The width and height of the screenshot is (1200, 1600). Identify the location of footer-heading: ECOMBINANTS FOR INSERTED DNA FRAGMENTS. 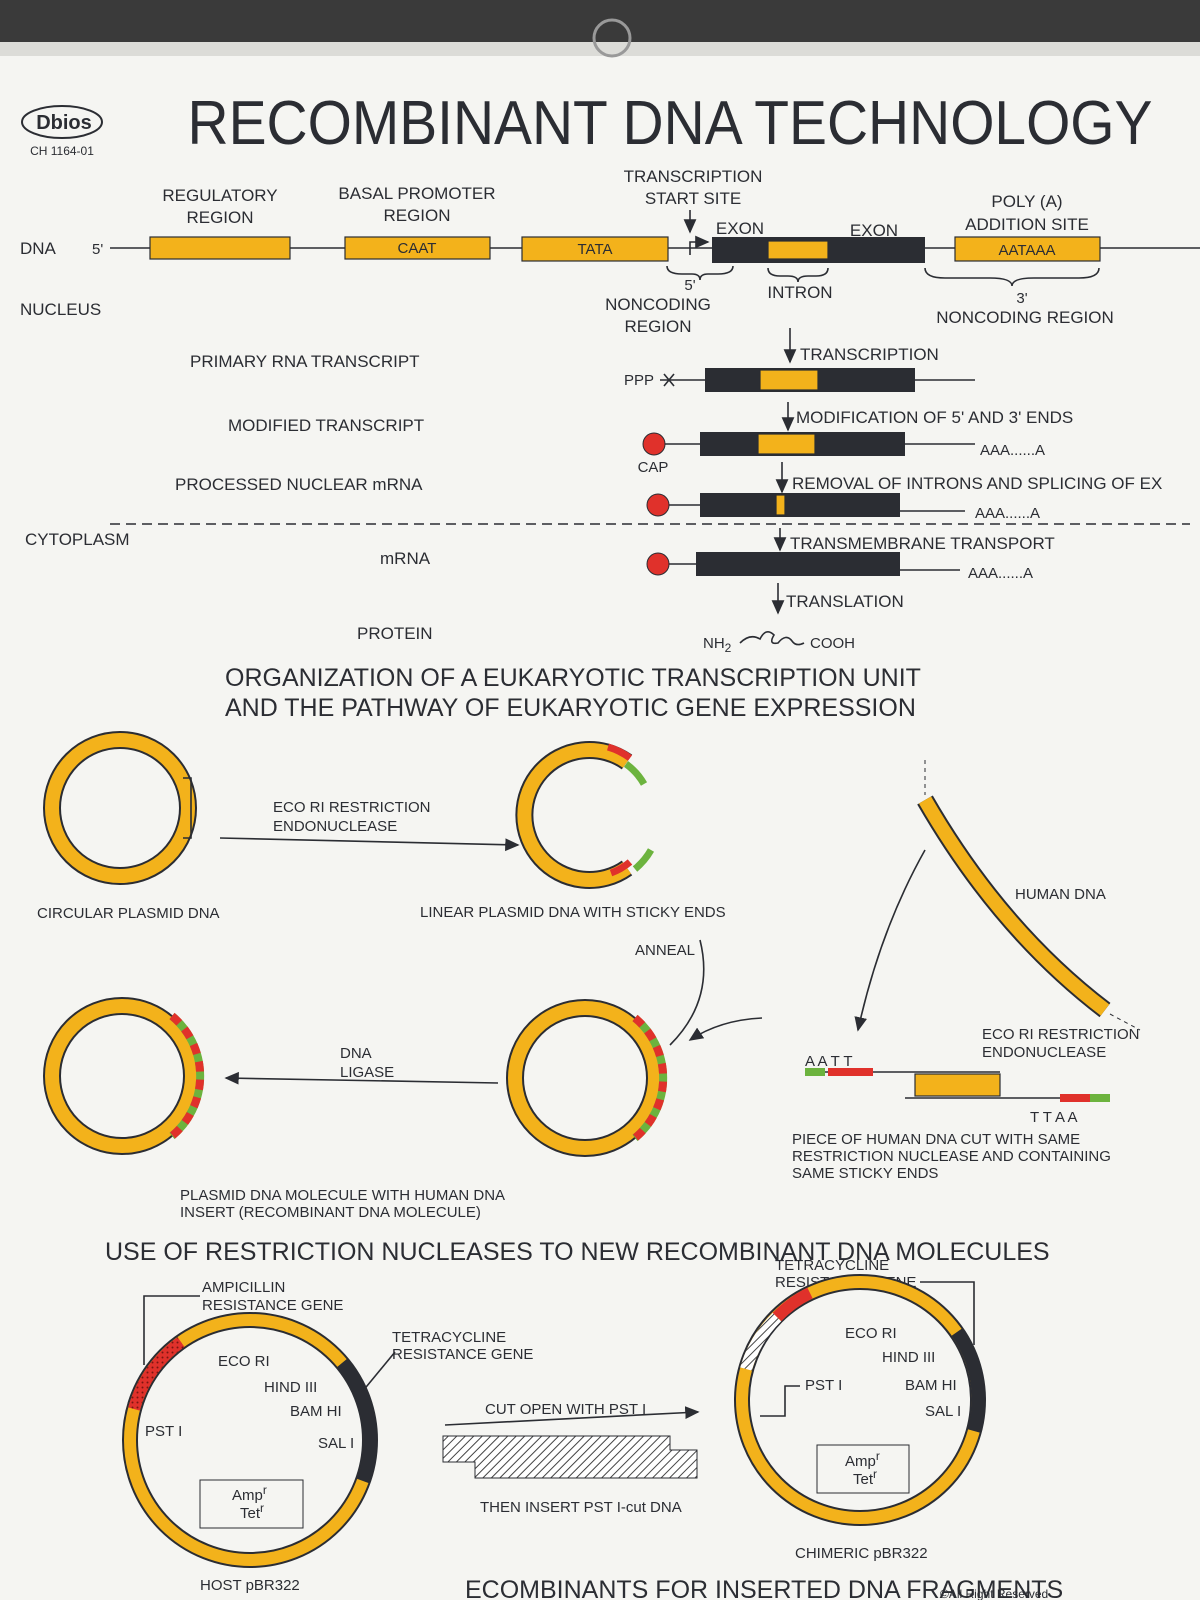
(764, 1588).